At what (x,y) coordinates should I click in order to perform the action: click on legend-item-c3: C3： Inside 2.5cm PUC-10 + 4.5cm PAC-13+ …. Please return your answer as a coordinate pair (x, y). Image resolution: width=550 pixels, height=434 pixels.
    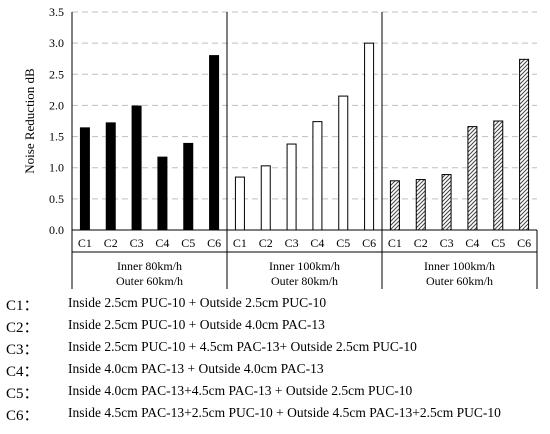
    Looking at the image, I should click on (276, 347).